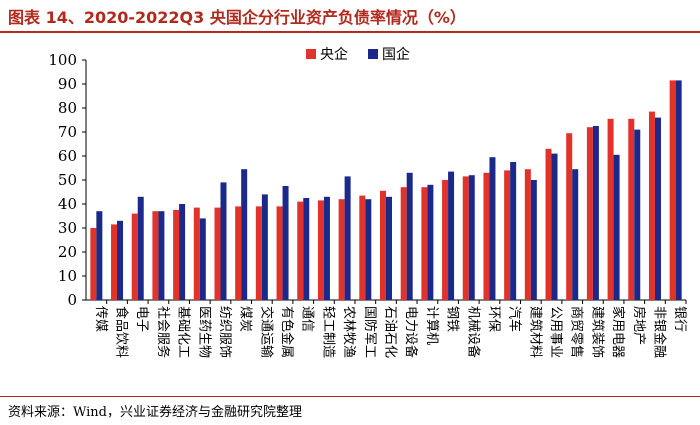  I want to click on x-tick-label: 社会服务, so click(163, 332).